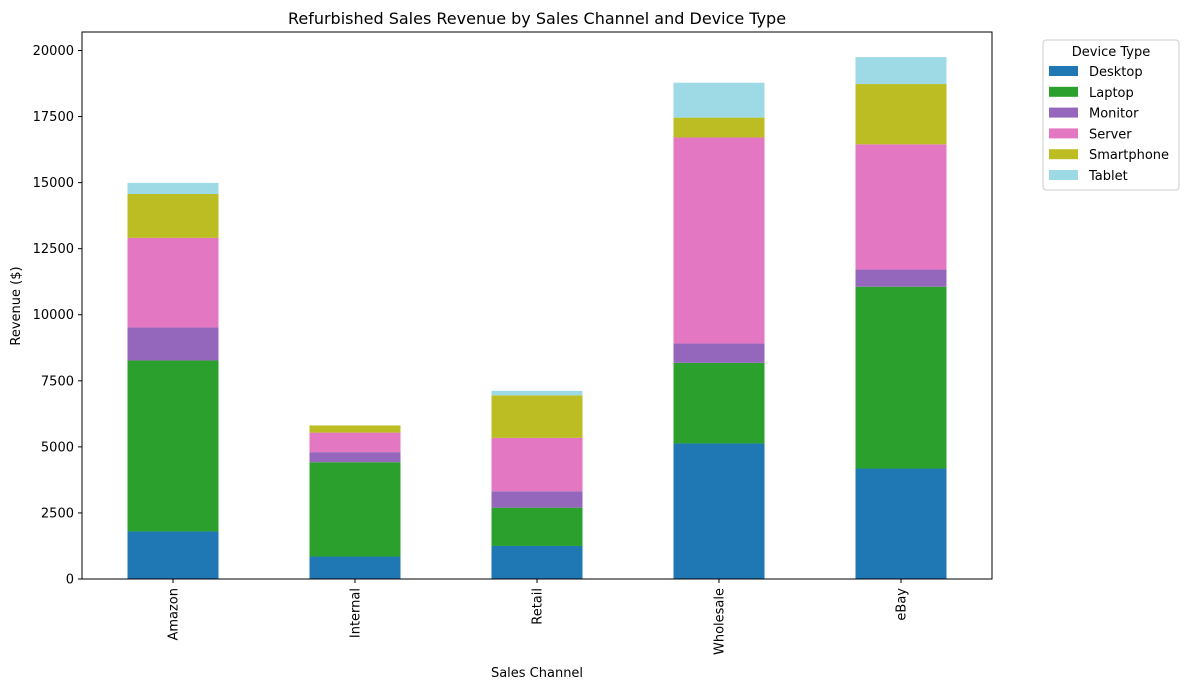  What do you see at coordinates (57, 513) in the screenshot?
I see `y-tick-label: 2500` at bounding box center [57, 513].